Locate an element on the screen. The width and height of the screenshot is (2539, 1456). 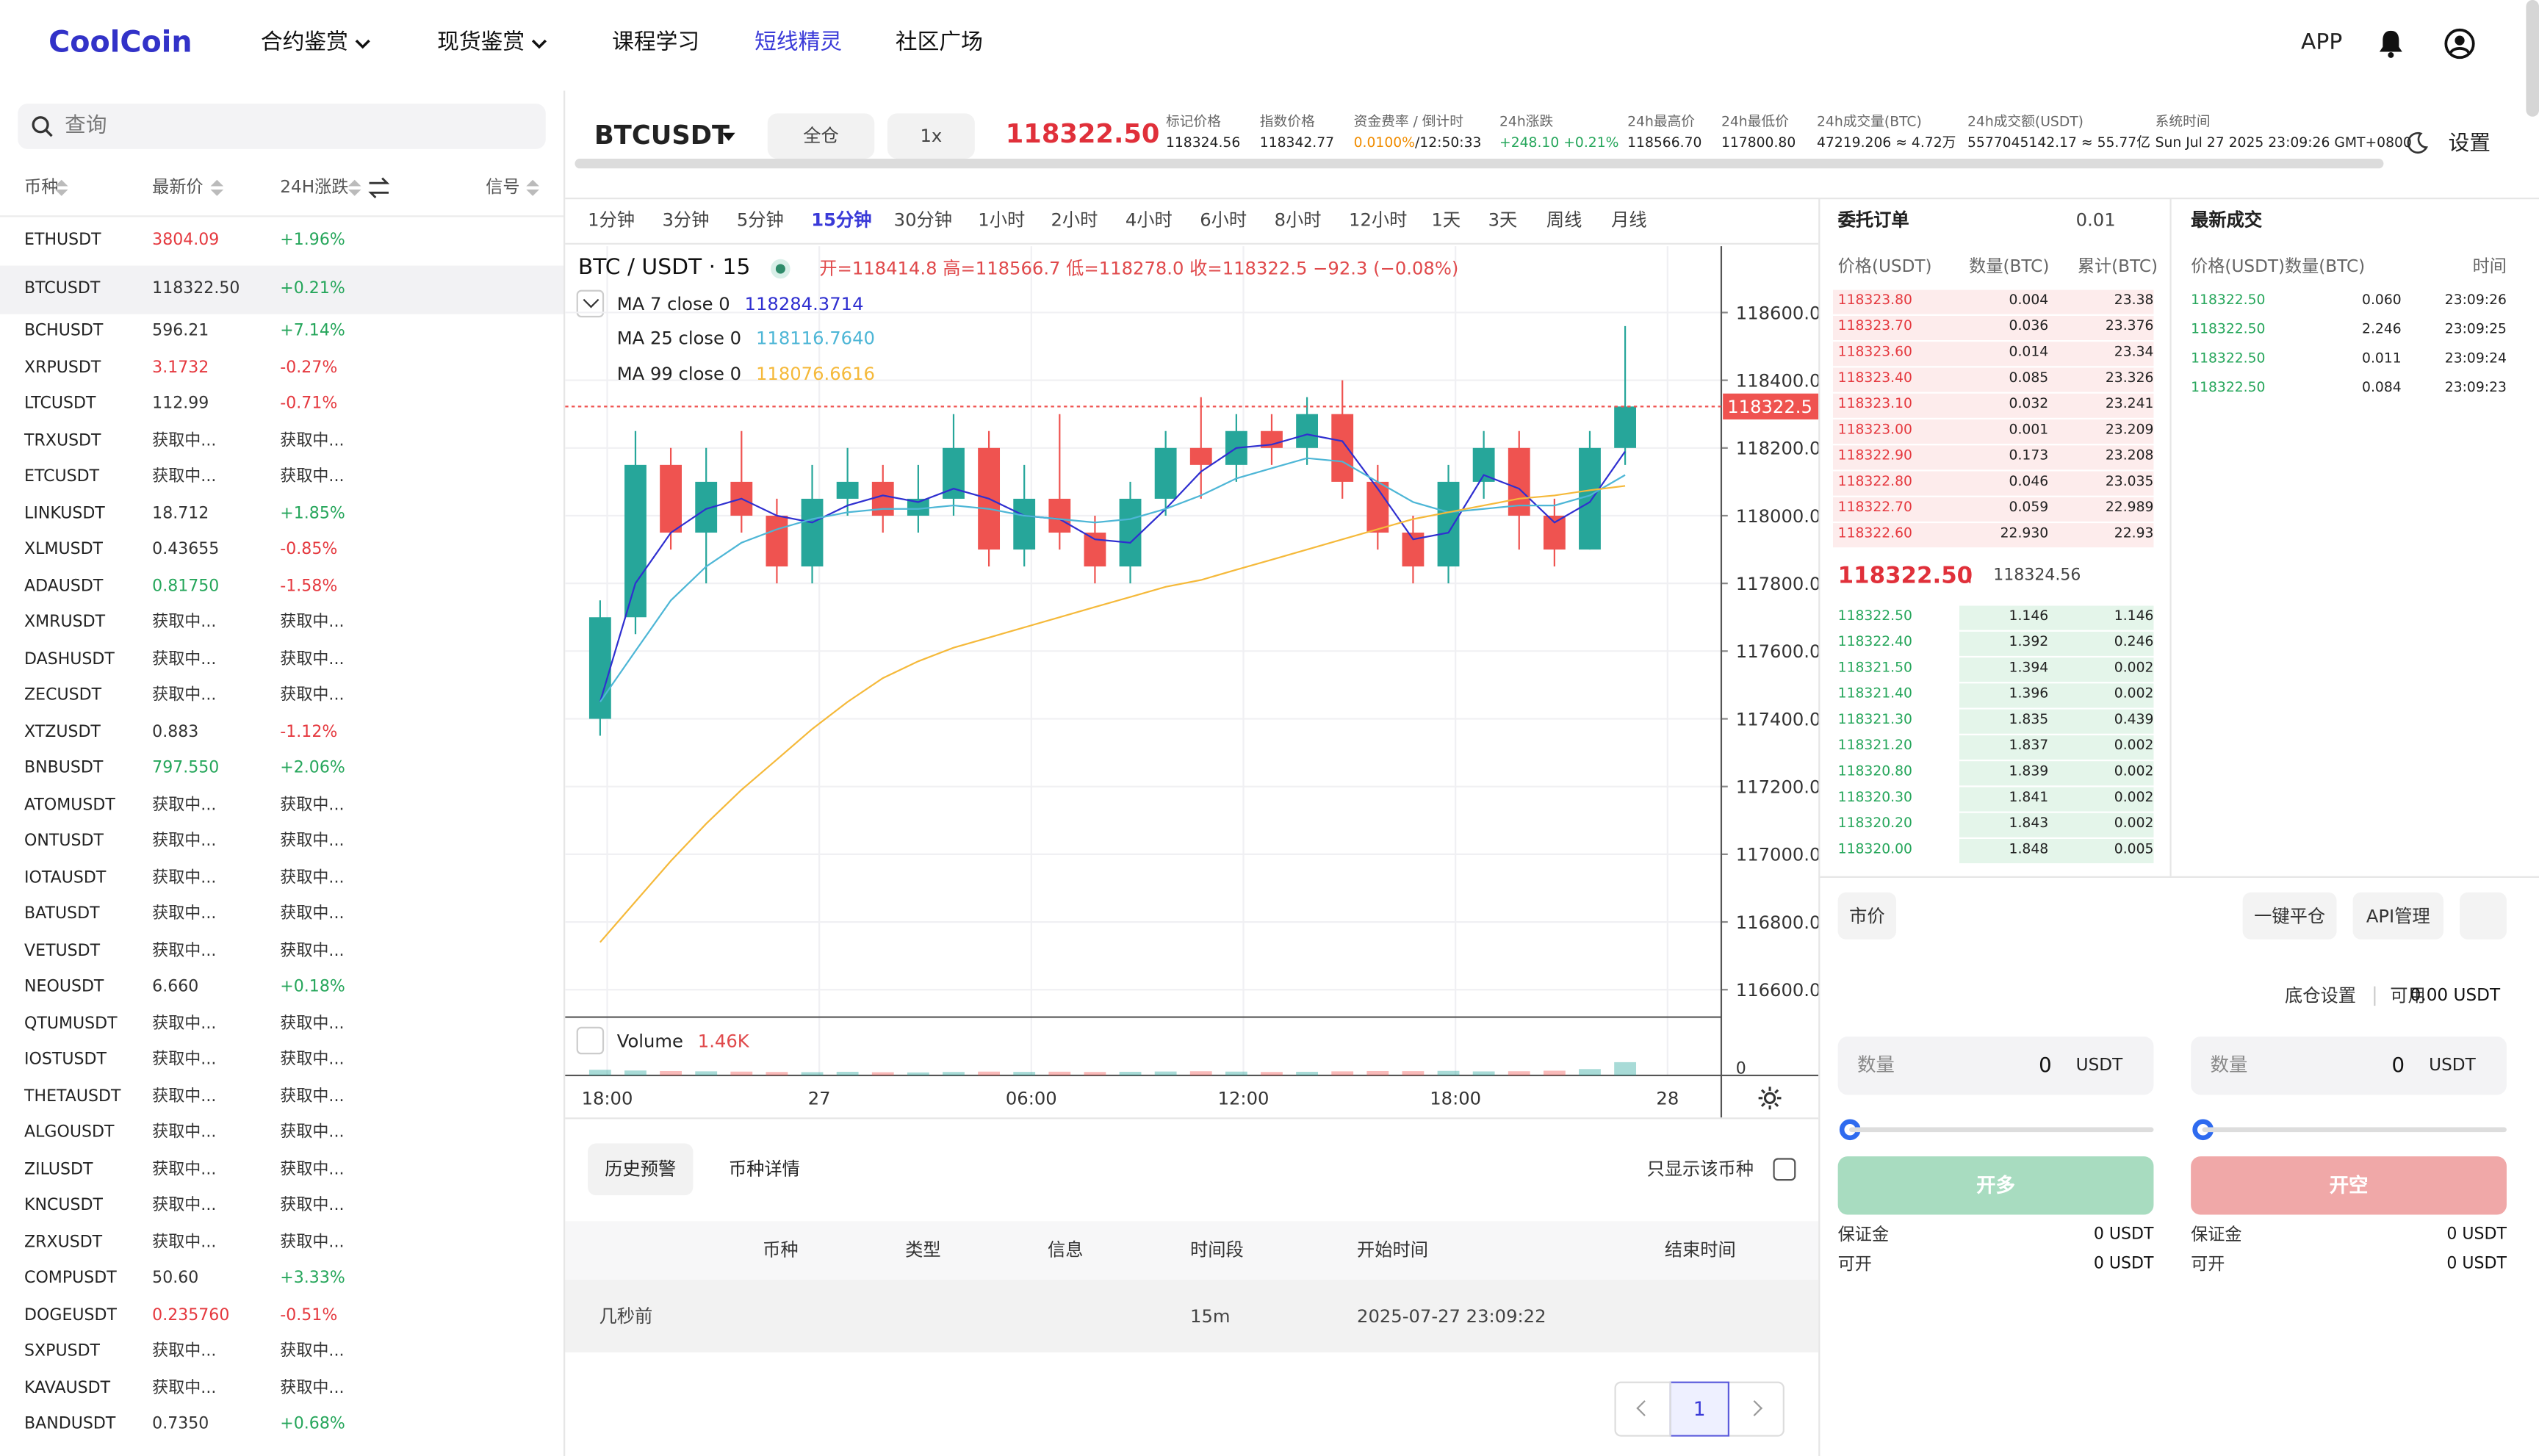
margin-mode-button is located at coordinates (821, 136).